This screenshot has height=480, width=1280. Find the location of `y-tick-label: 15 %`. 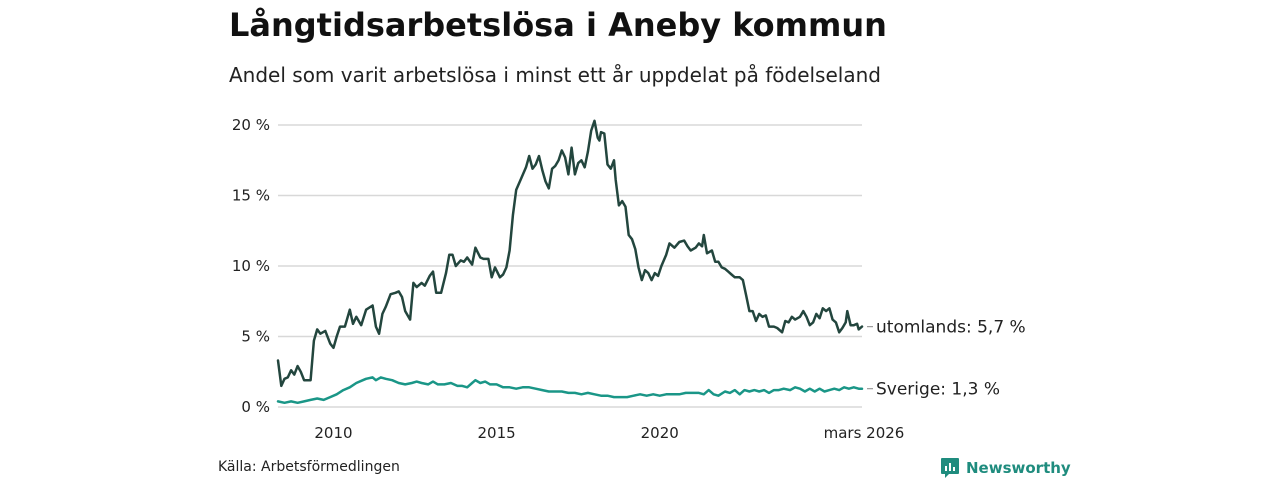

y-tick-label: 15 % is located at coordinates (251, 196).